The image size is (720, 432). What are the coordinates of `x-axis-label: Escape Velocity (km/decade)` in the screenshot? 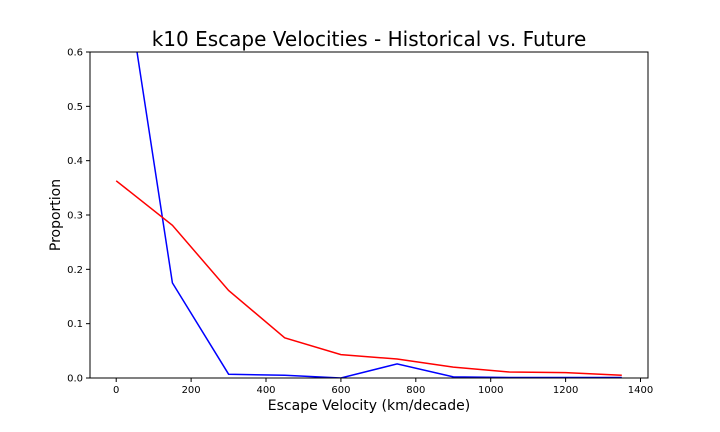 It's located at (369, 406).